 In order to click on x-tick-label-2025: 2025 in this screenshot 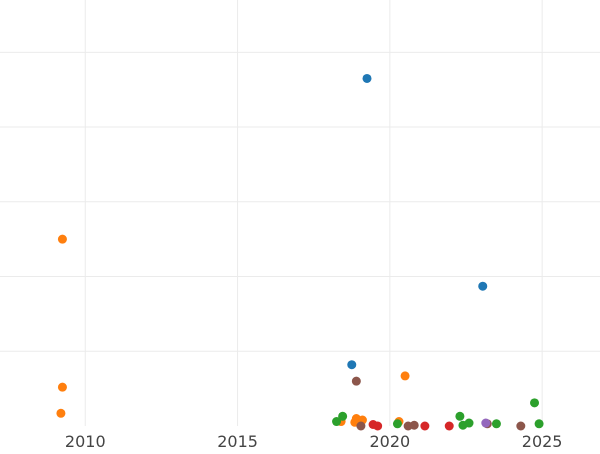, I will do `click(542, 441)`.